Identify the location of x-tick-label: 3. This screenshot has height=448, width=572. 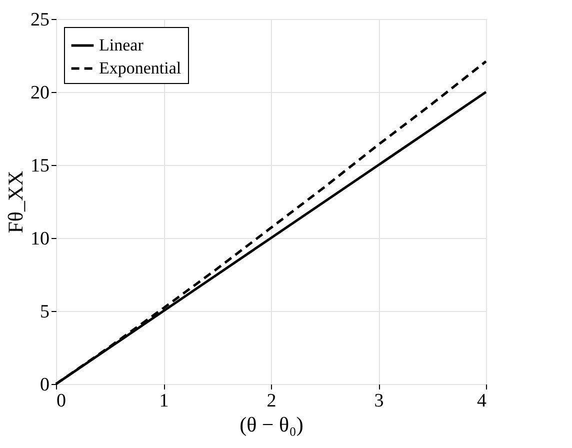
(379, 401).